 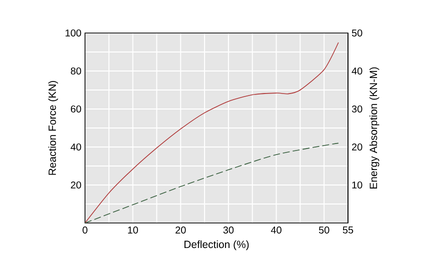 I want to click on y-tick-label: 80, so click(x=76, y=71).